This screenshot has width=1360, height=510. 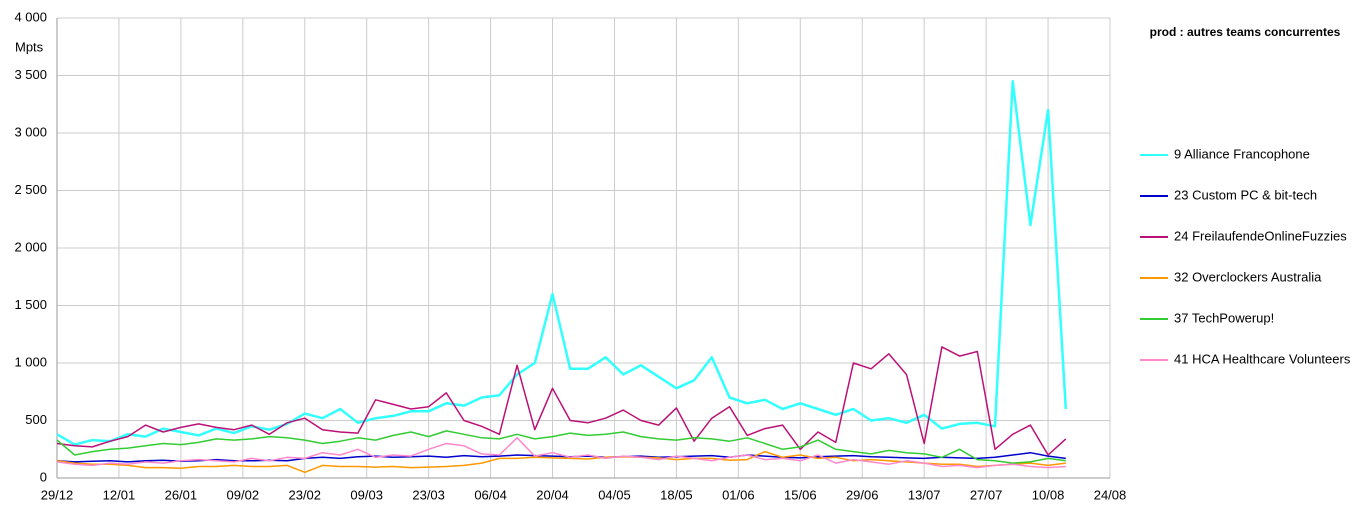 I want to click on x-tick-label: 12/01, so click(x=119, y=494).